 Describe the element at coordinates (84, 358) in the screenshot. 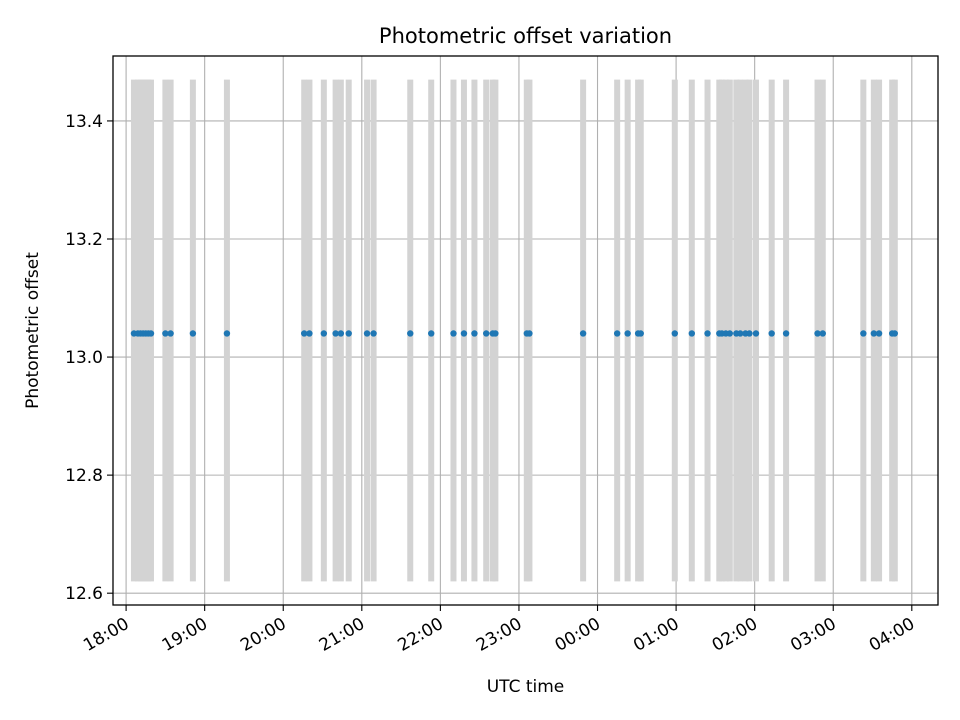

I see `y-tick-label: 13.0` at that location.